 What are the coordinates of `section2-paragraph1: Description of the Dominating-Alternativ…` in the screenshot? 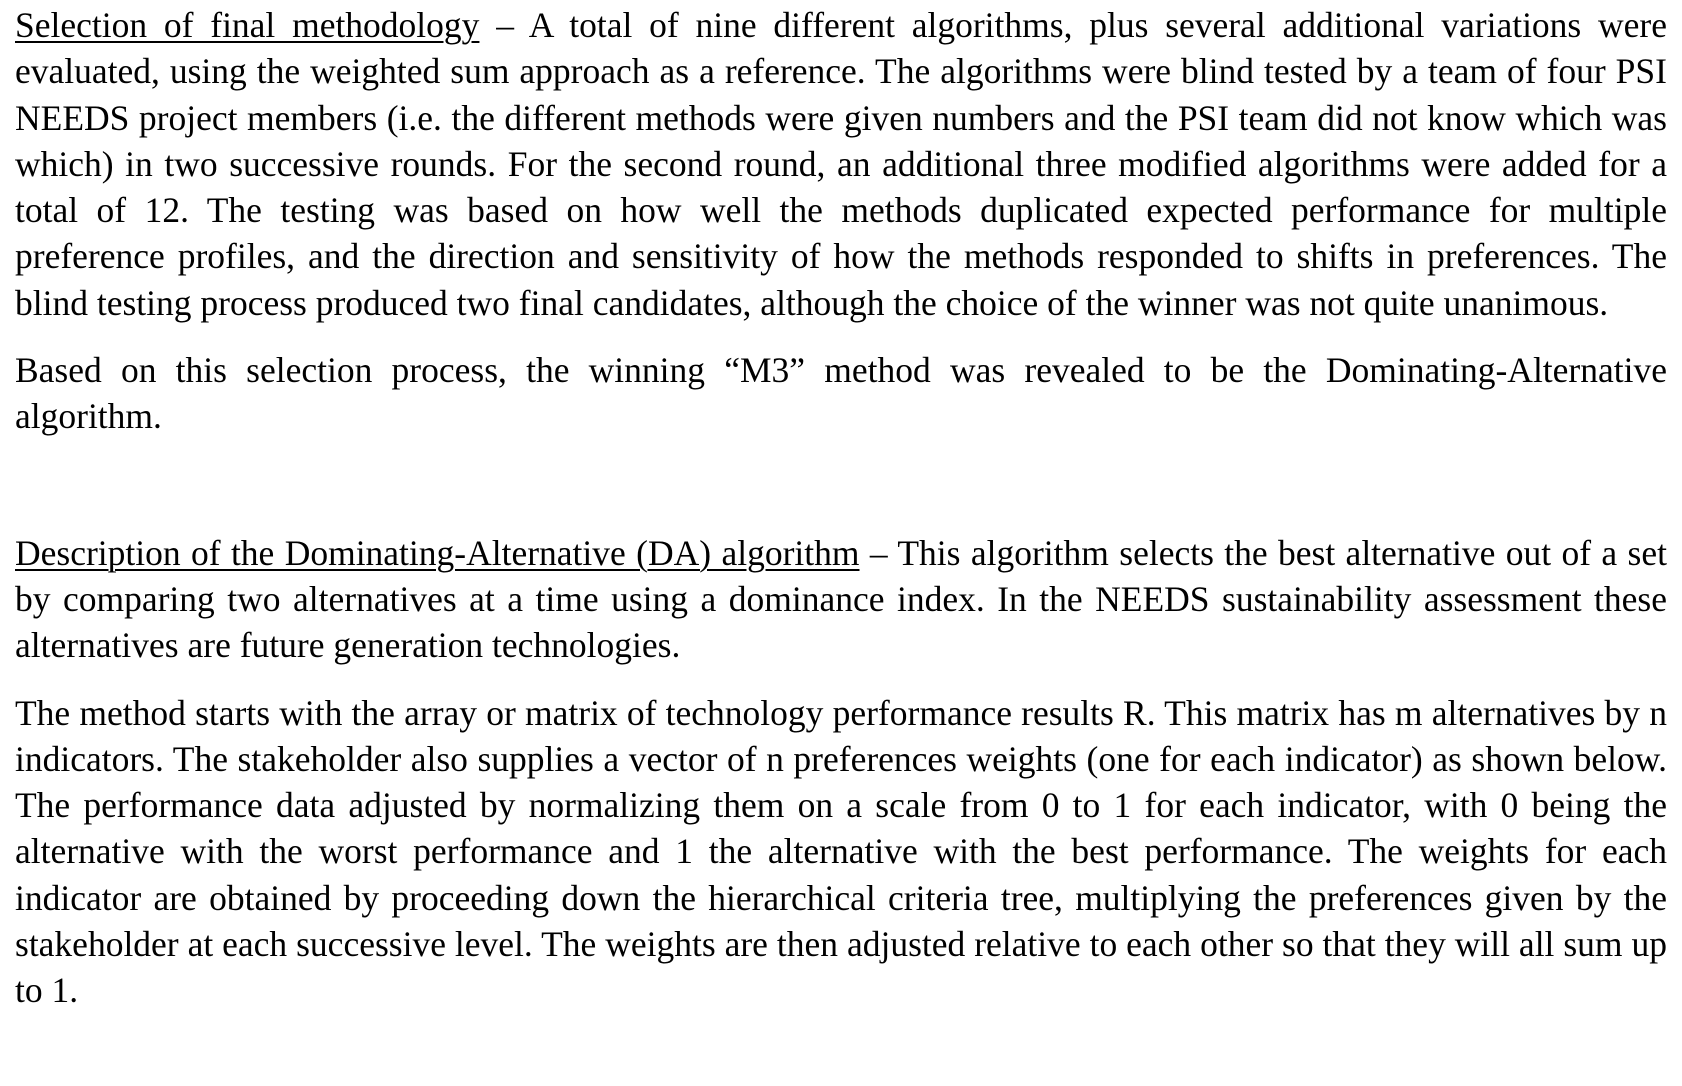 It's located at (841, 599).